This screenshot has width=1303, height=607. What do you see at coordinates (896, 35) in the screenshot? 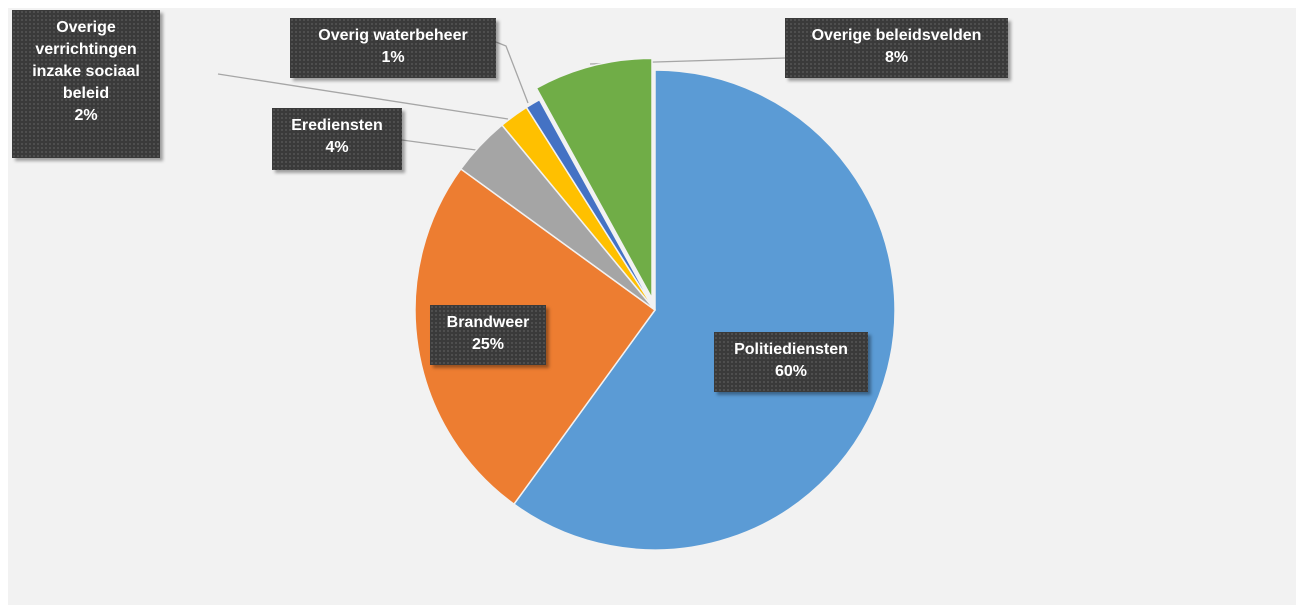
I see `category-label: Overige beleidsvelden` at bounding box center [896, 35].